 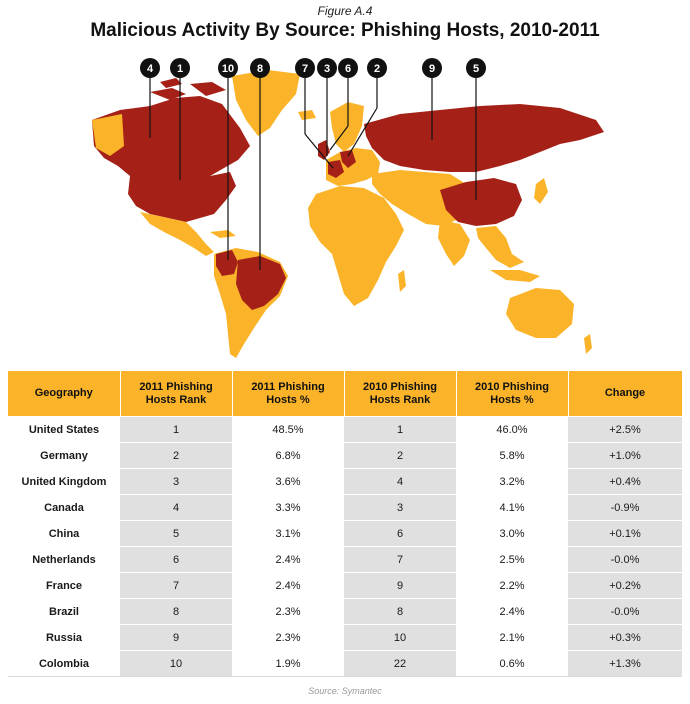 I want to click on cell-geography: United States, so click(x=64, y=429).